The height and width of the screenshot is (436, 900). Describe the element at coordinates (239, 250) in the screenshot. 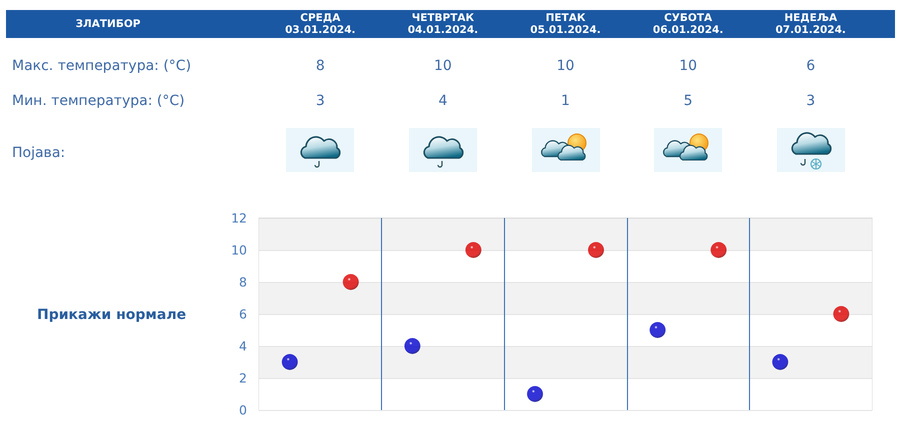

I see `y-tick-label: 10` at that location.